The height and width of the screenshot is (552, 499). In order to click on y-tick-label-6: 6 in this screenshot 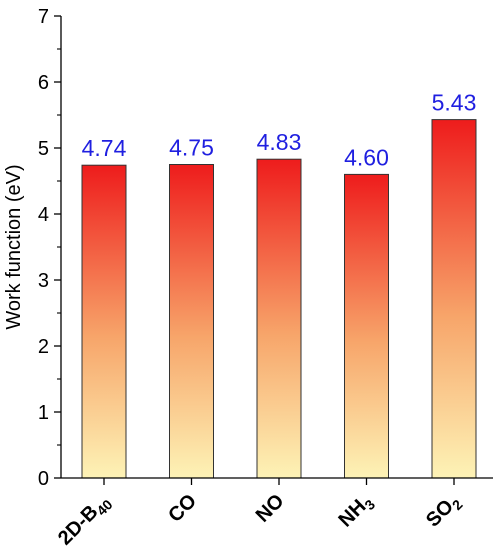, I will do `click(43, 83)`.